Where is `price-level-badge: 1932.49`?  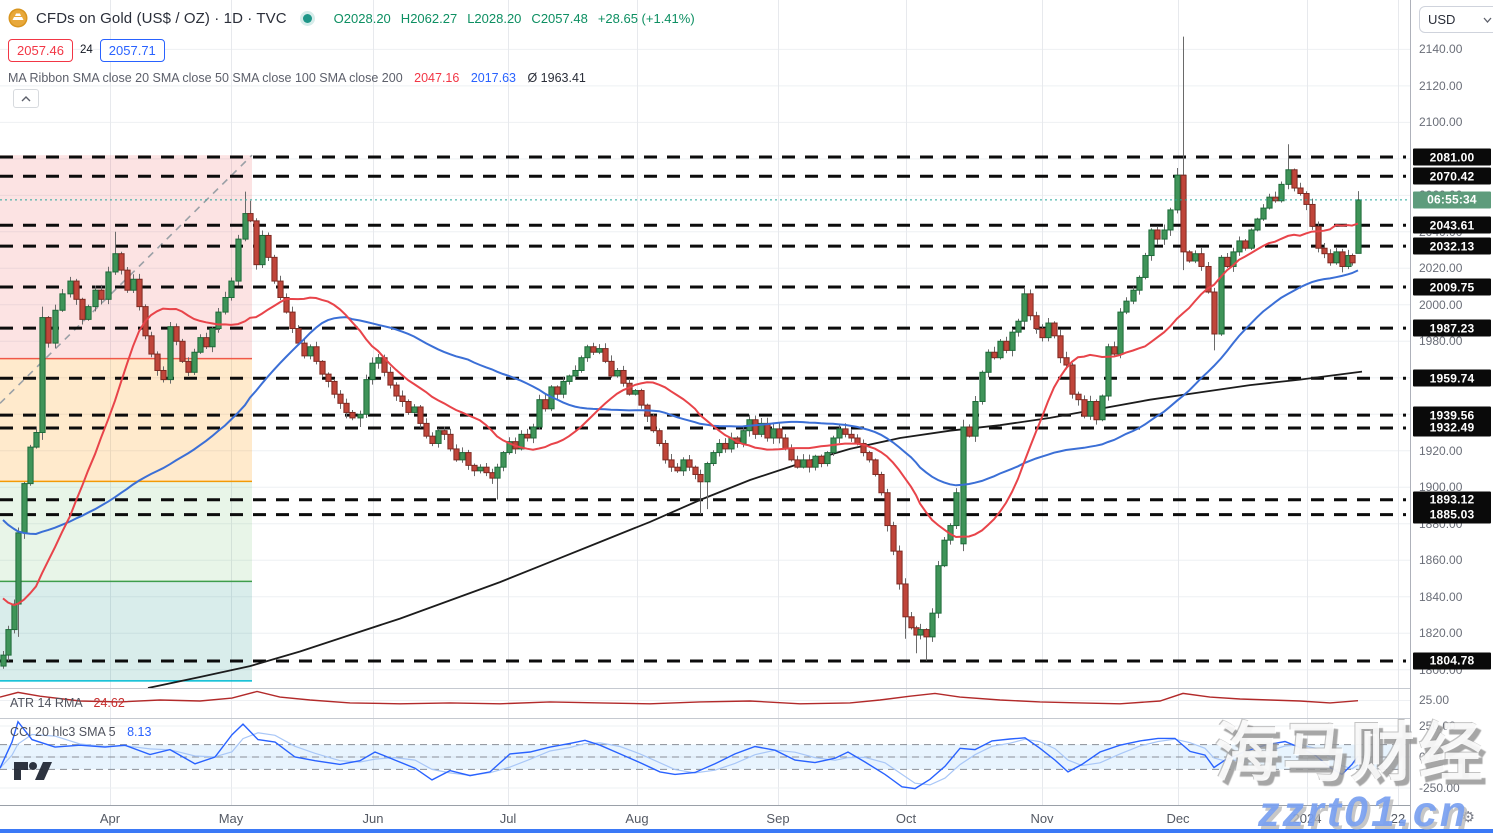
price-level-badge: 1932.49 is located at coordinates (1452, 428).